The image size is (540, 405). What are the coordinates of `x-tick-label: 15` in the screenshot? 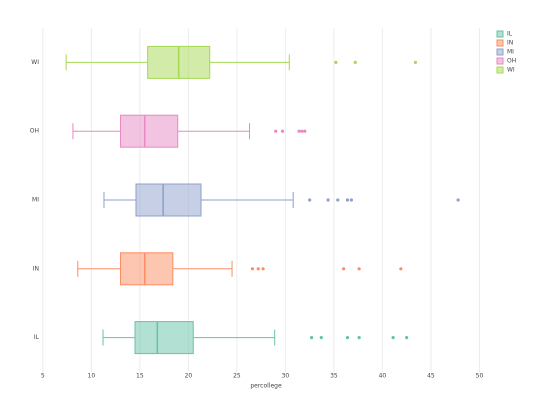 It's located at (140, 376).